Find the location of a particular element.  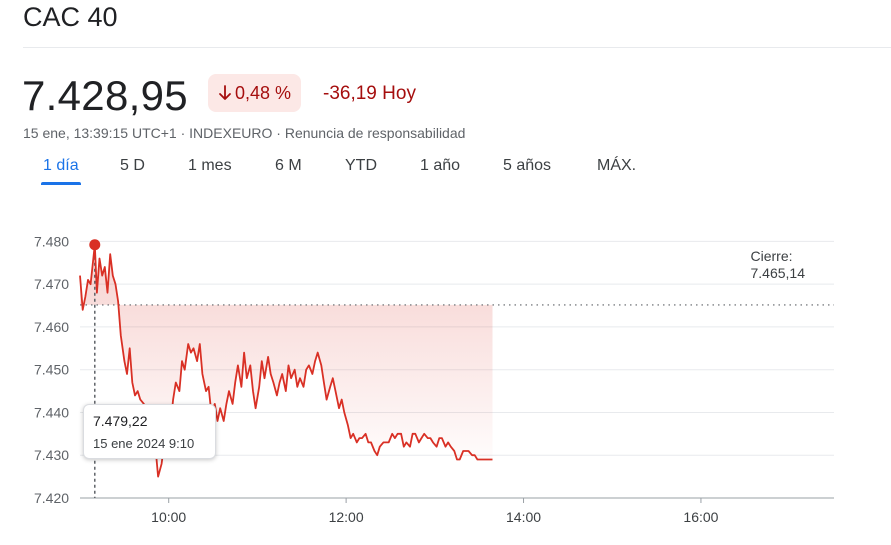

tab-1-month: 1 mes is located at coordinates (210, 165).